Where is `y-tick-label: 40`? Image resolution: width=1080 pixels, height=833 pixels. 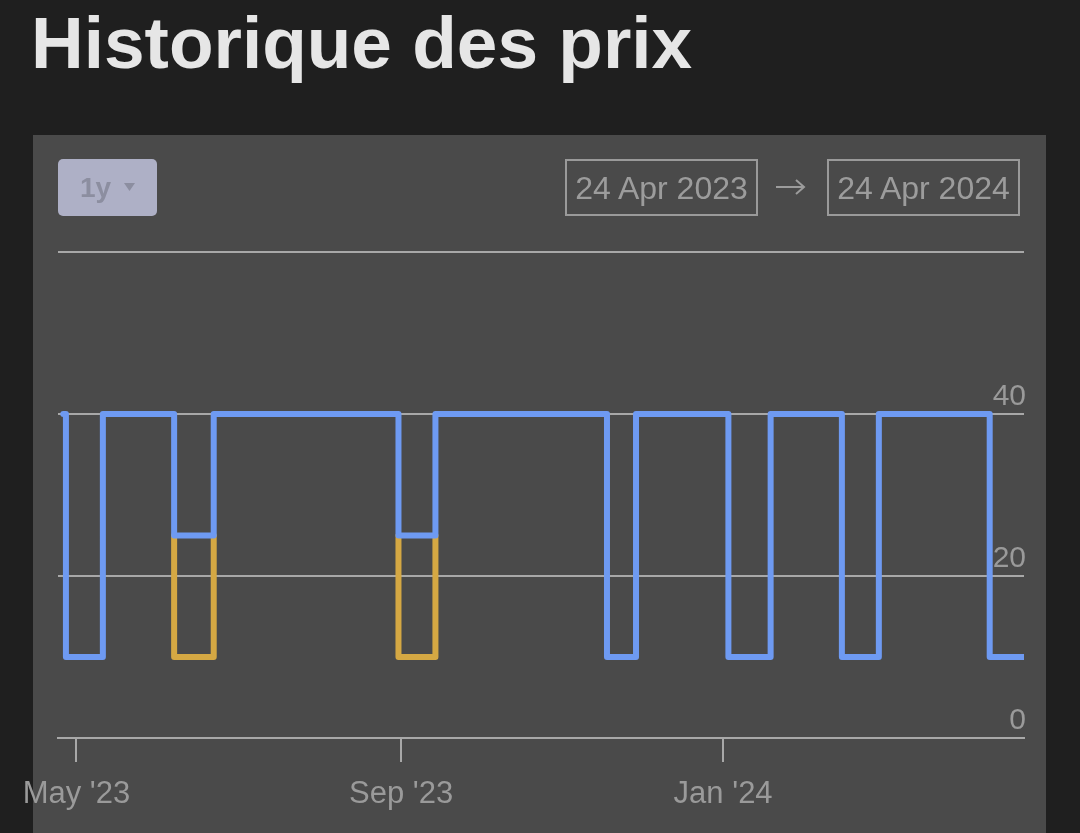 y-tick-label: 40 is located at coordinates (1009, 395).